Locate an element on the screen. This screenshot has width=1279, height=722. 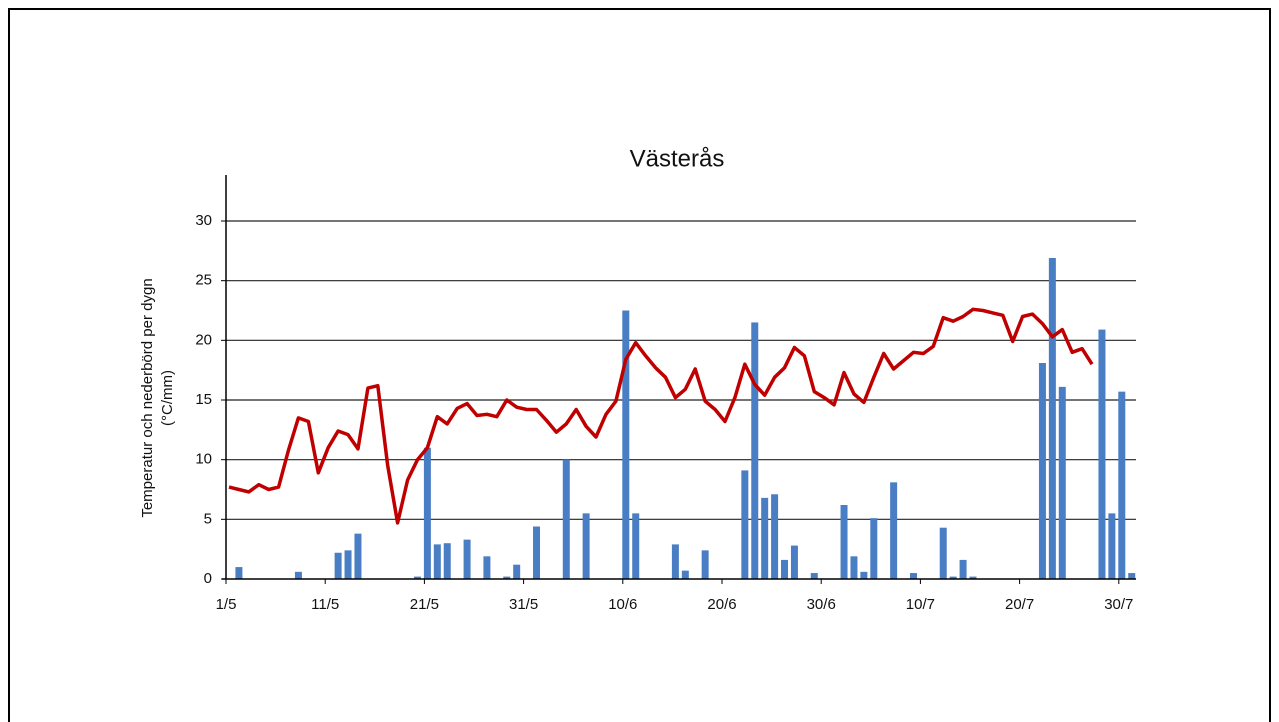
y-tick-label: 25 is located at coordinates (203, 280).